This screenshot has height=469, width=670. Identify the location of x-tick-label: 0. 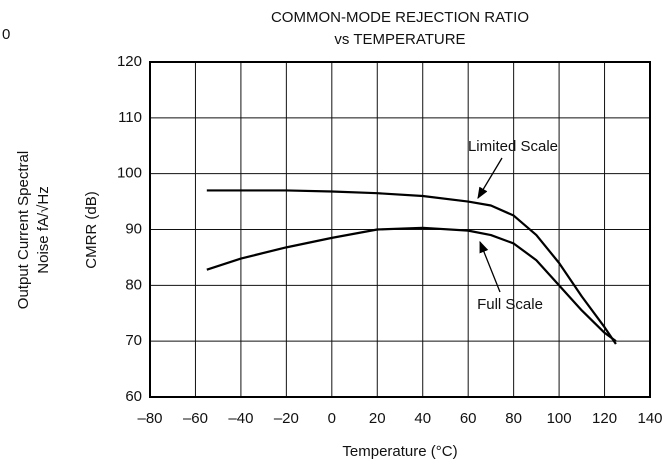
(332, 418).